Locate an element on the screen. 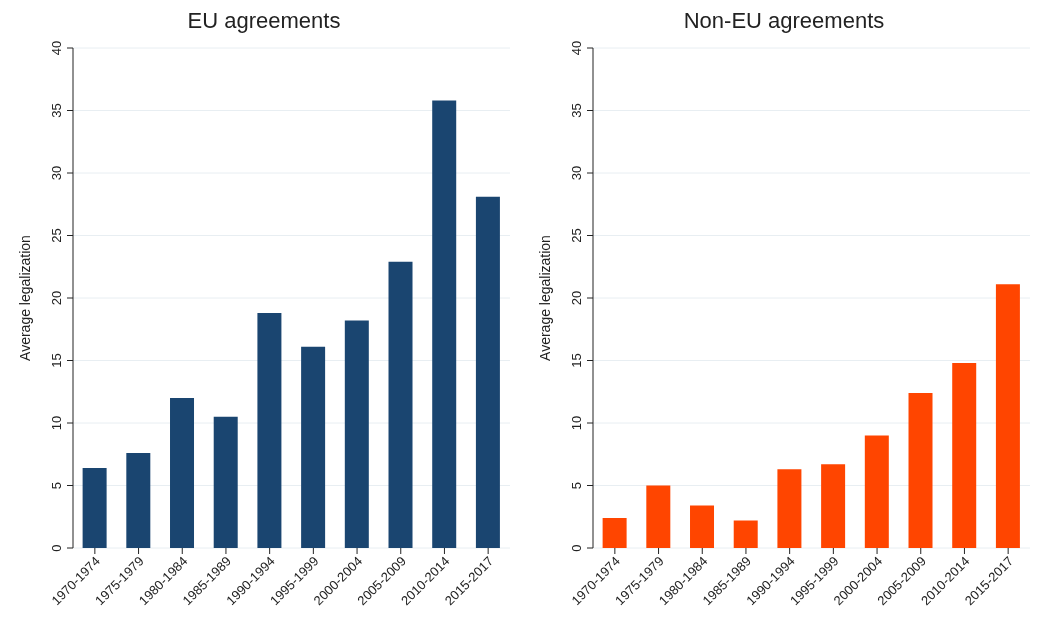 The width and height of the screenshot is (1041, 628). chart-title: Non-EU agreements is located at coordinates (784, 21).